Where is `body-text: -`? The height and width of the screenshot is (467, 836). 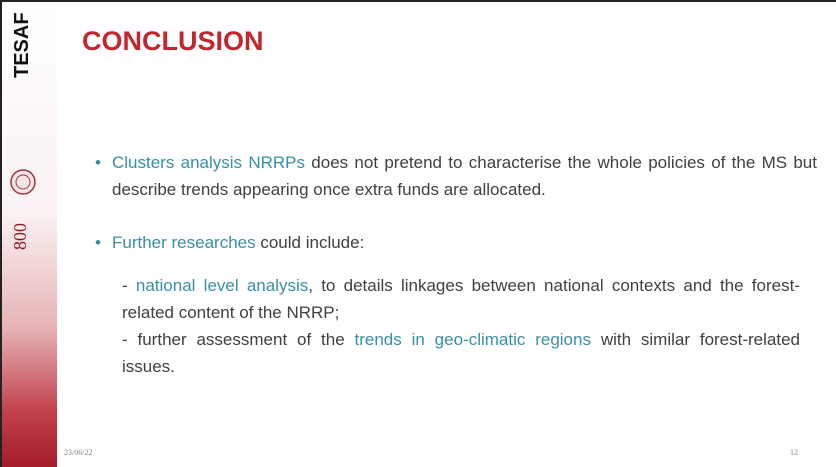
body-text: - is located at coordinates (129, 285).